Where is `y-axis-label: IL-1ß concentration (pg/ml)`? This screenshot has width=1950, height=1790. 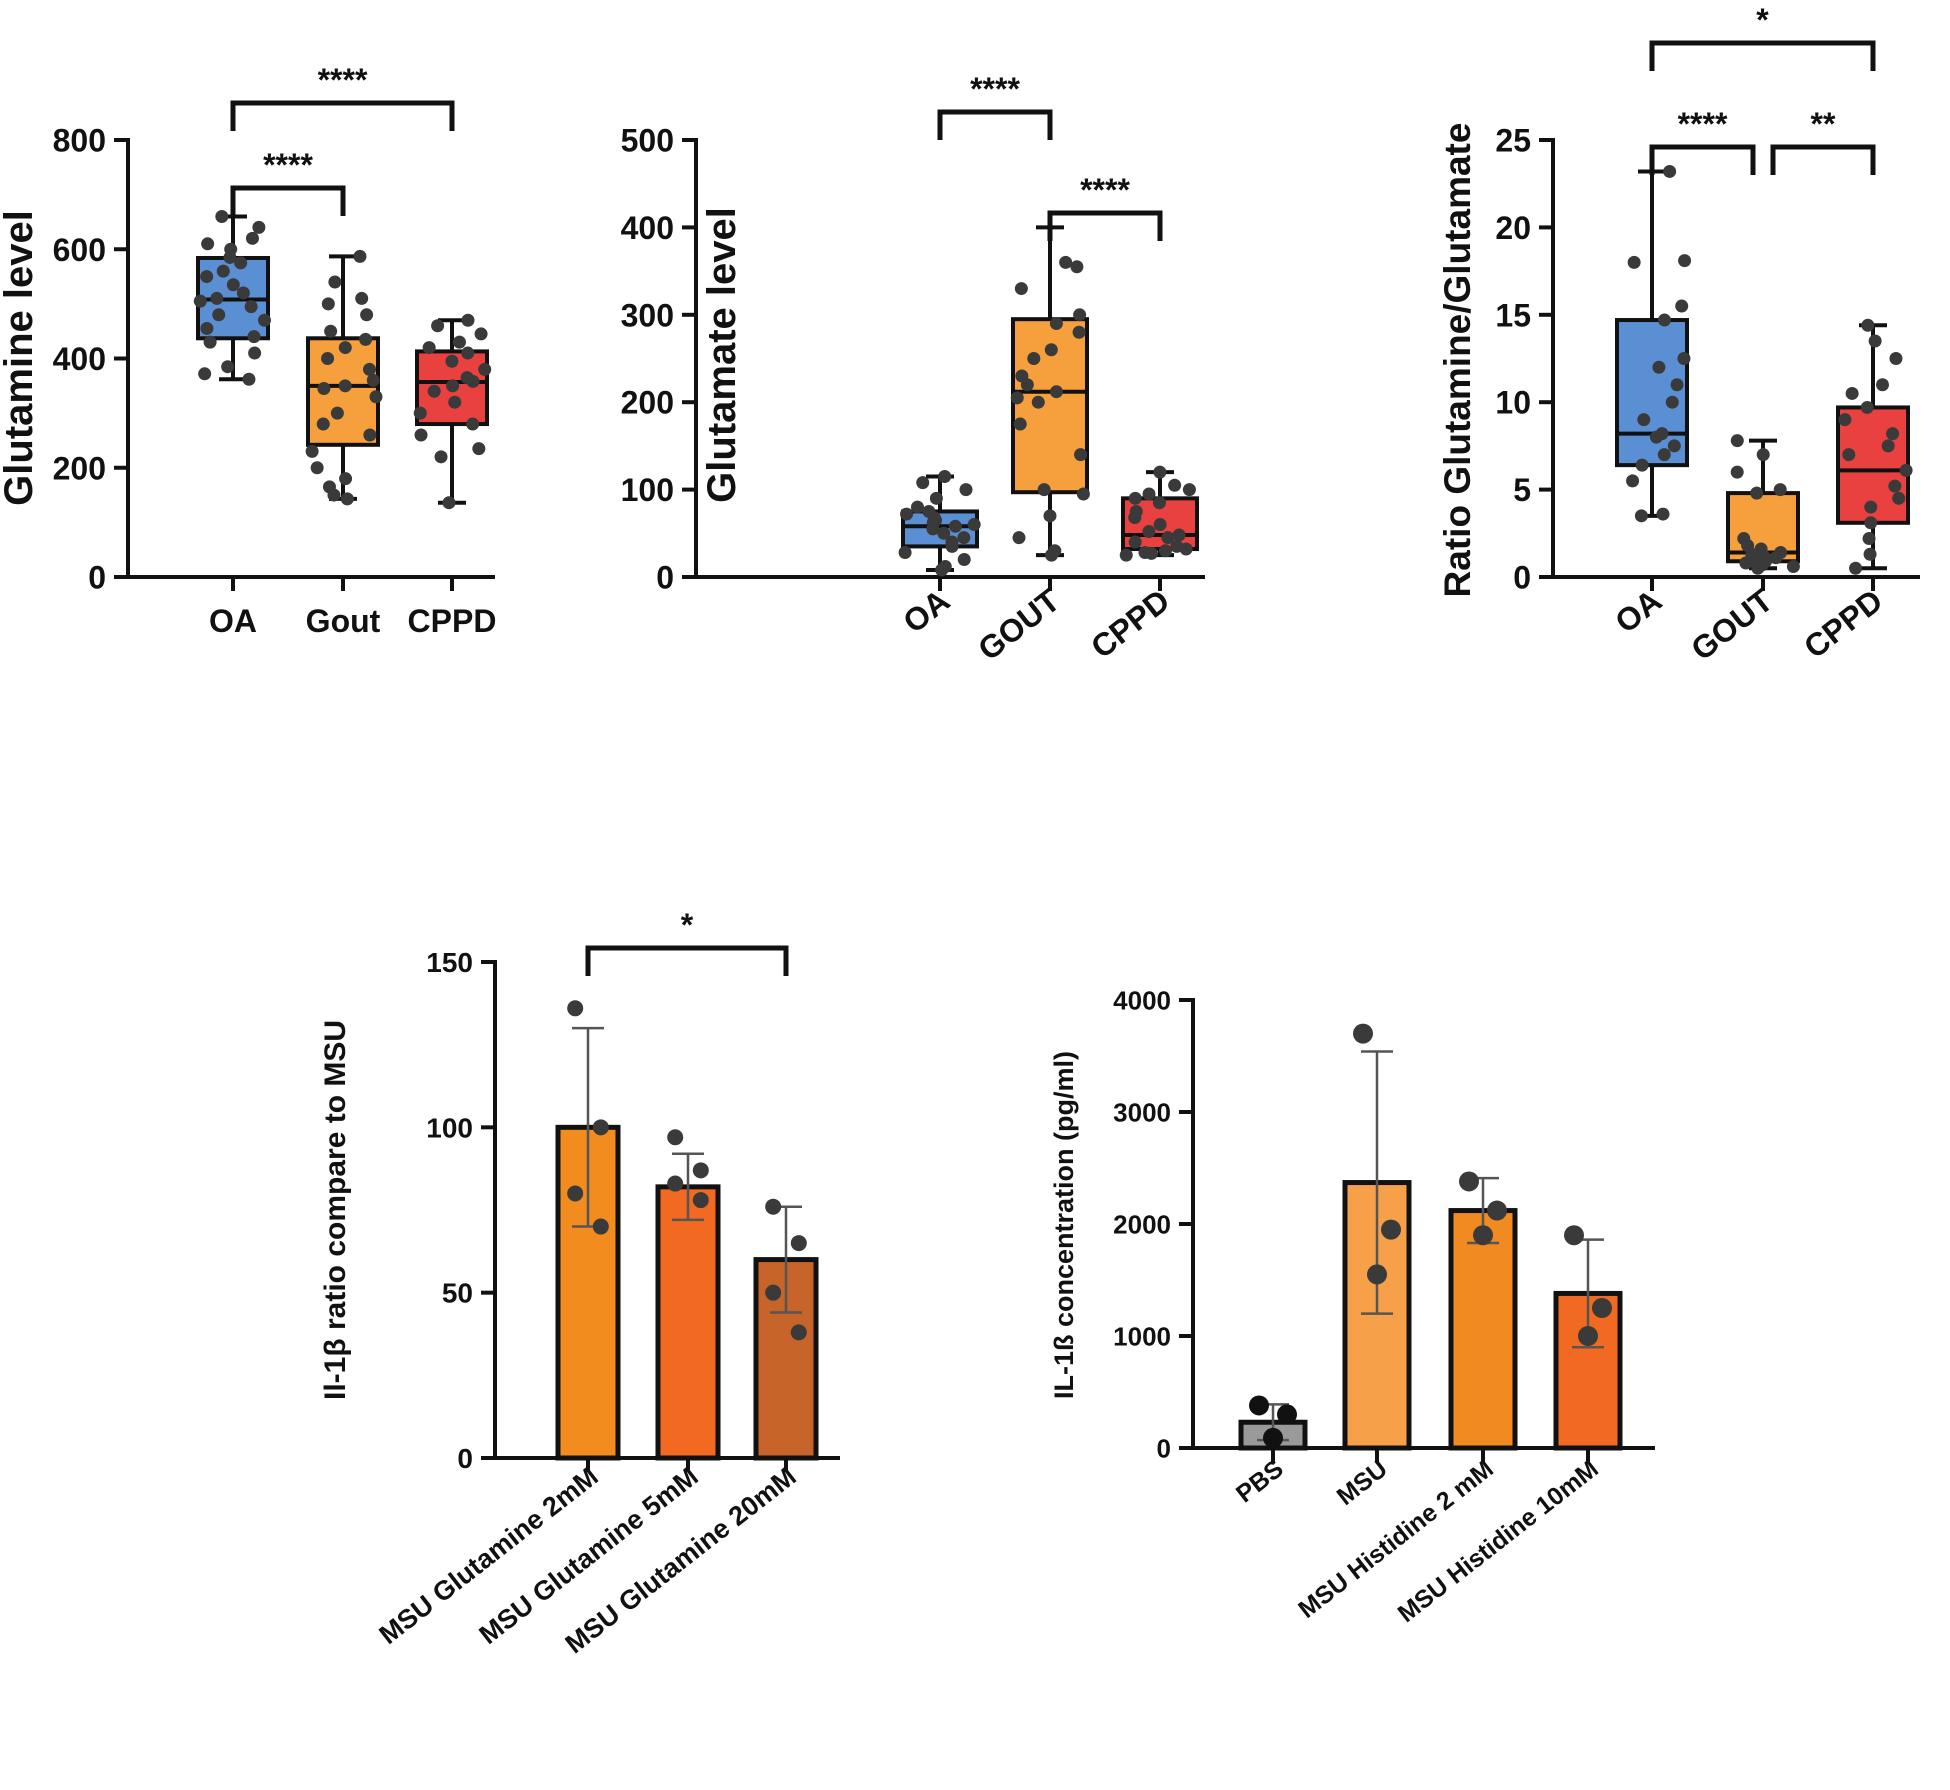
y-axis-label: IL-1ß concentration (pg/ml) is located at coordinates (1064, 1225).